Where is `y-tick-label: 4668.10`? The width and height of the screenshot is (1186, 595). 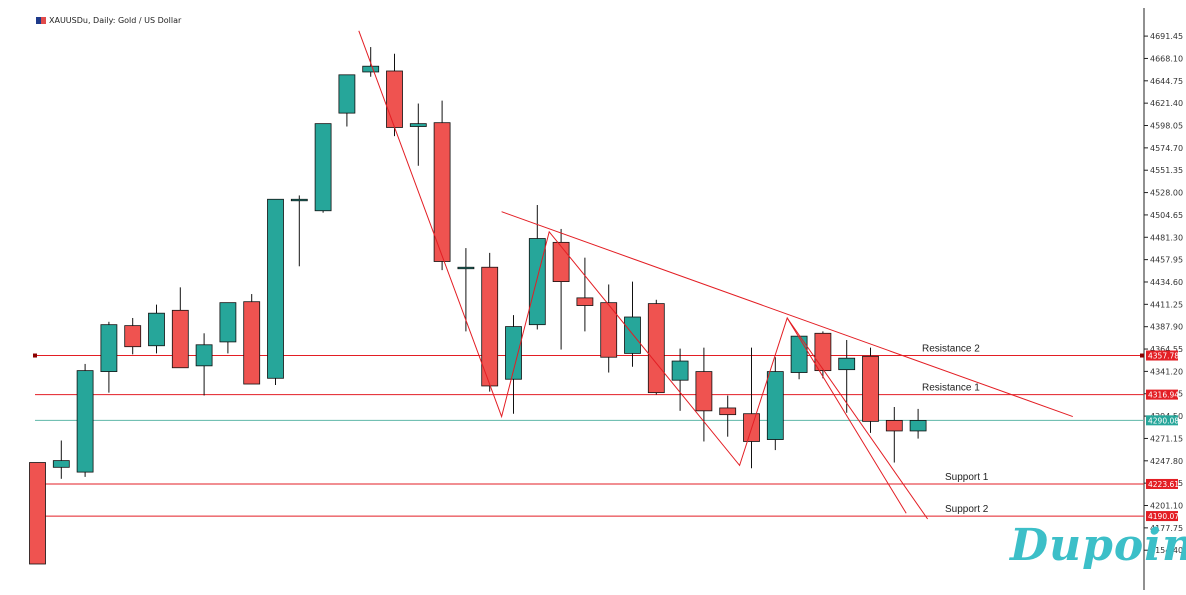
y-tick-label: 4668.10 is located at coordinates (1166, 58).